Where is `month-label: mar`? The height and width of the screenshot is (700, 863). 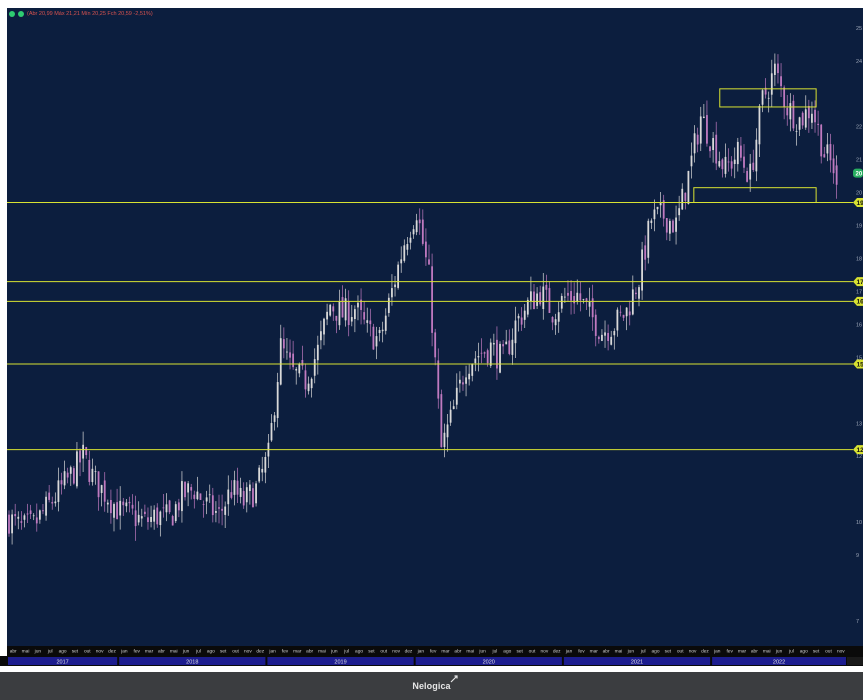
month-label: mar is located at coordinates (149, 652).